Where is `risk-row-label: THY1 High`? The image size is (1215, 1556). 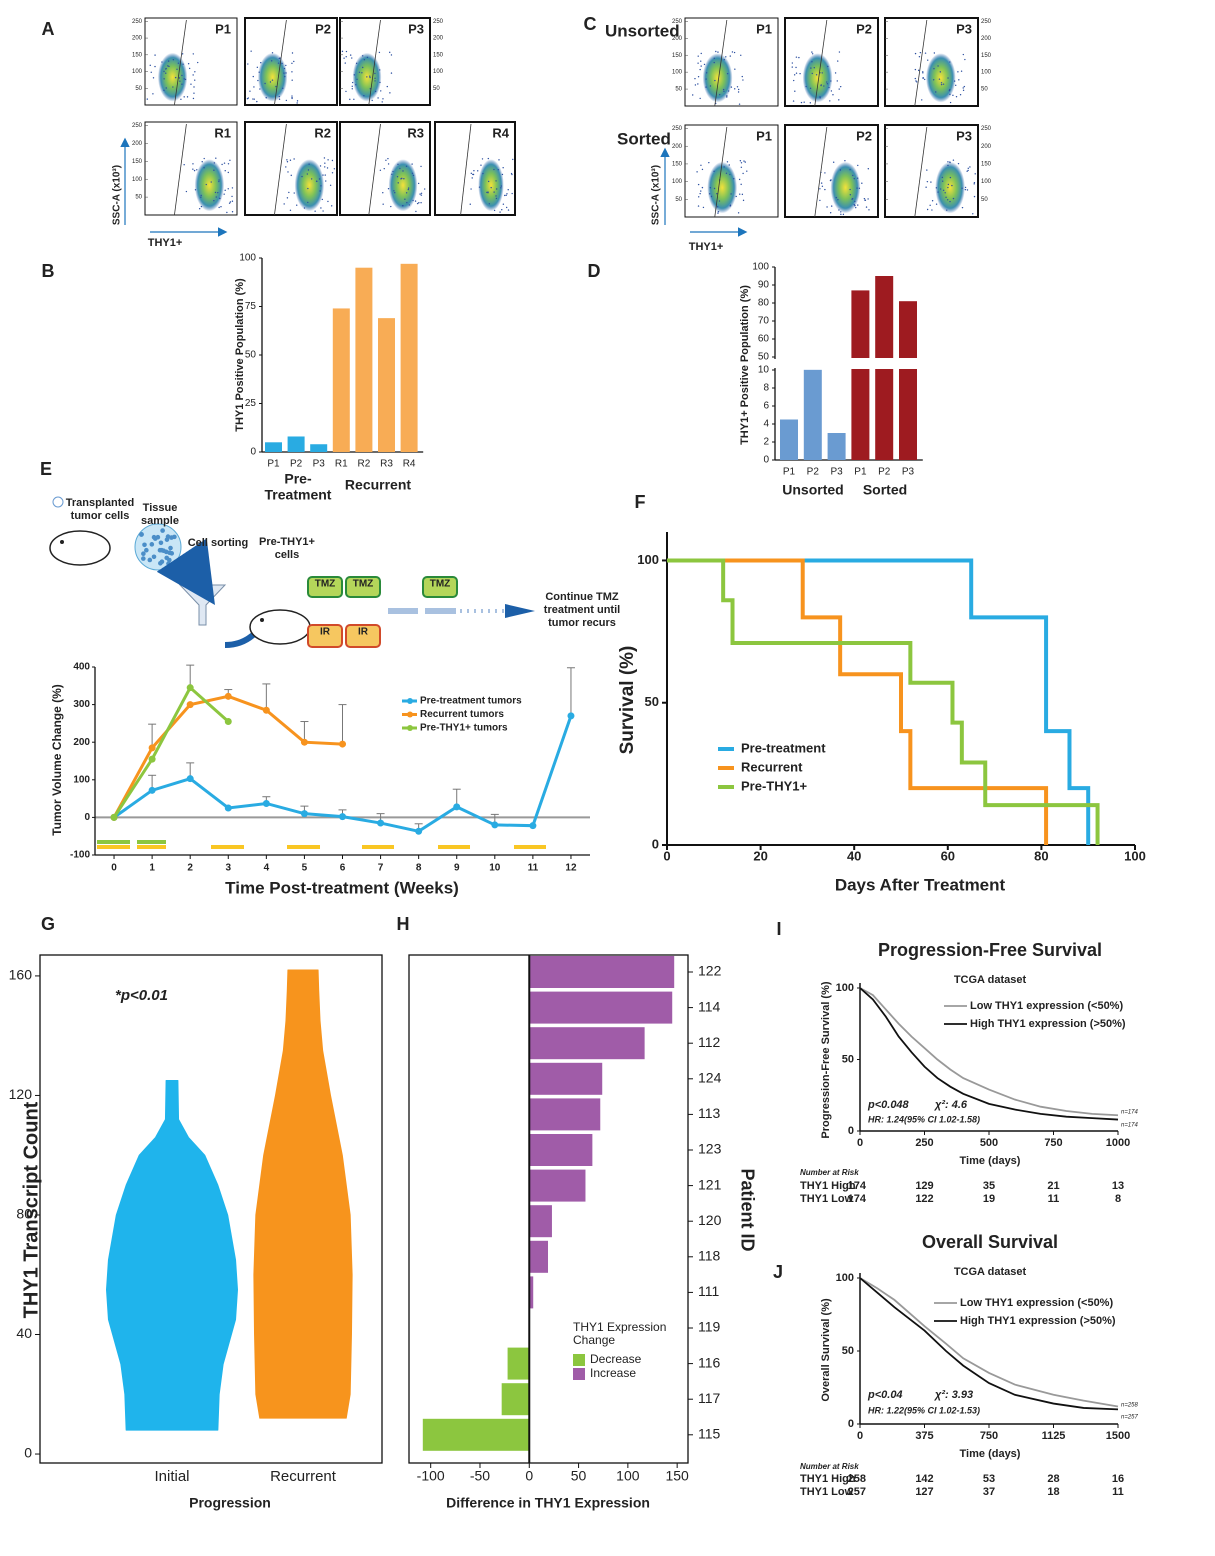
risk-row-label: THY1 High is located at coordinates (828, 1186).